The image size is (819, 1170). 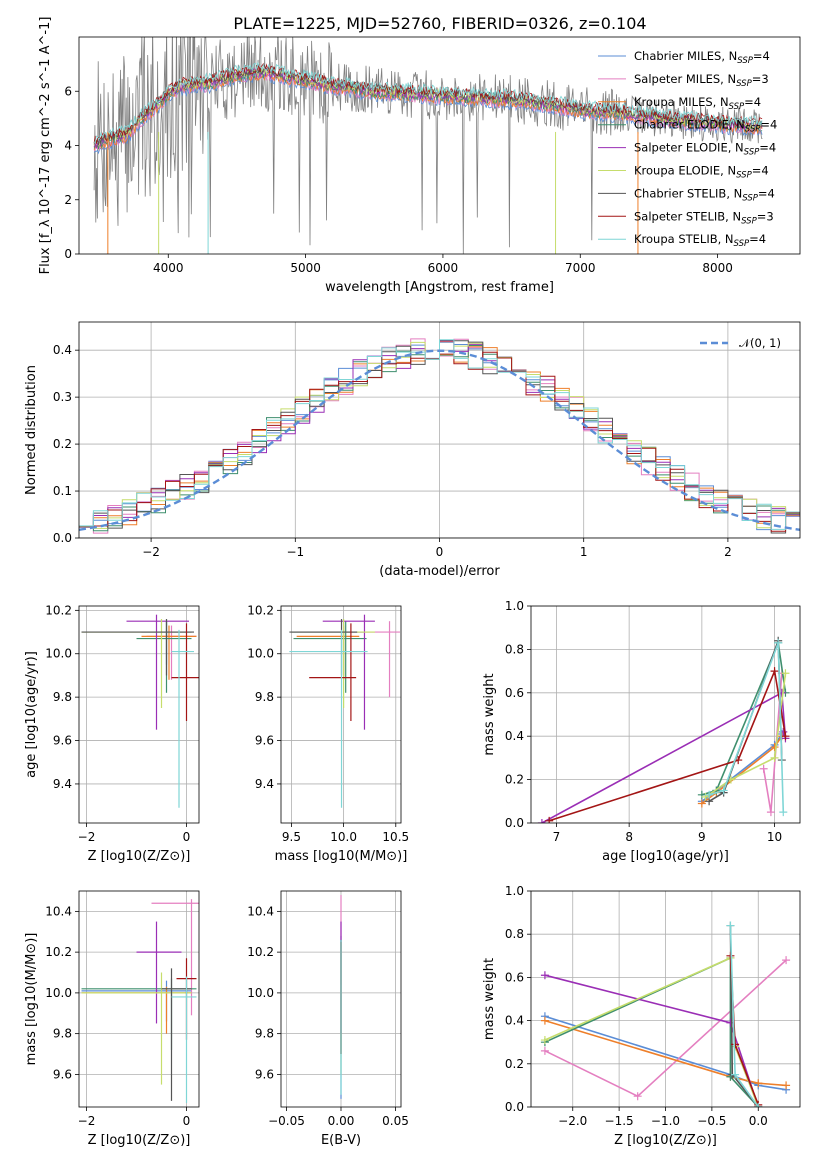 What do you see at coordinates (619, 1121) in the screenshot?
I see `x-tick-label: −1.5` at bounding box center [619, 1121].